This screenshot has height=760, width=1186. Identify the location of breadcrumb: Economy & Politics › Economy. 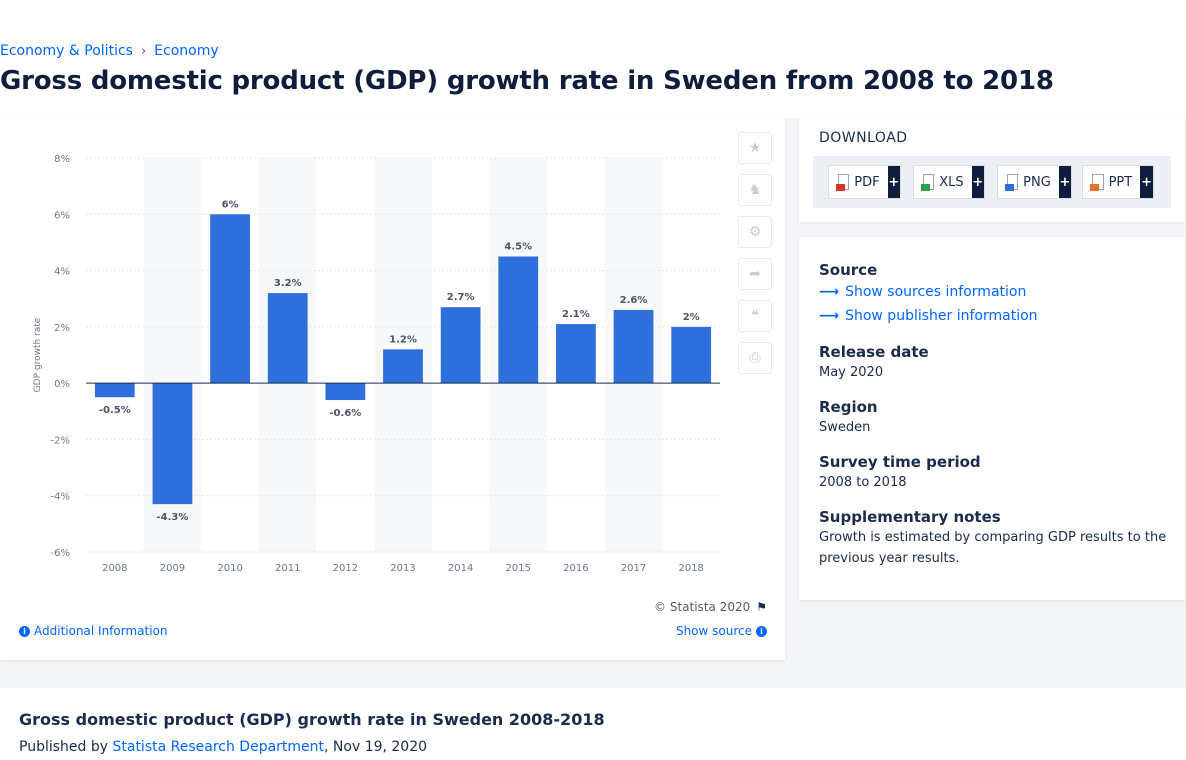
(109, 51).